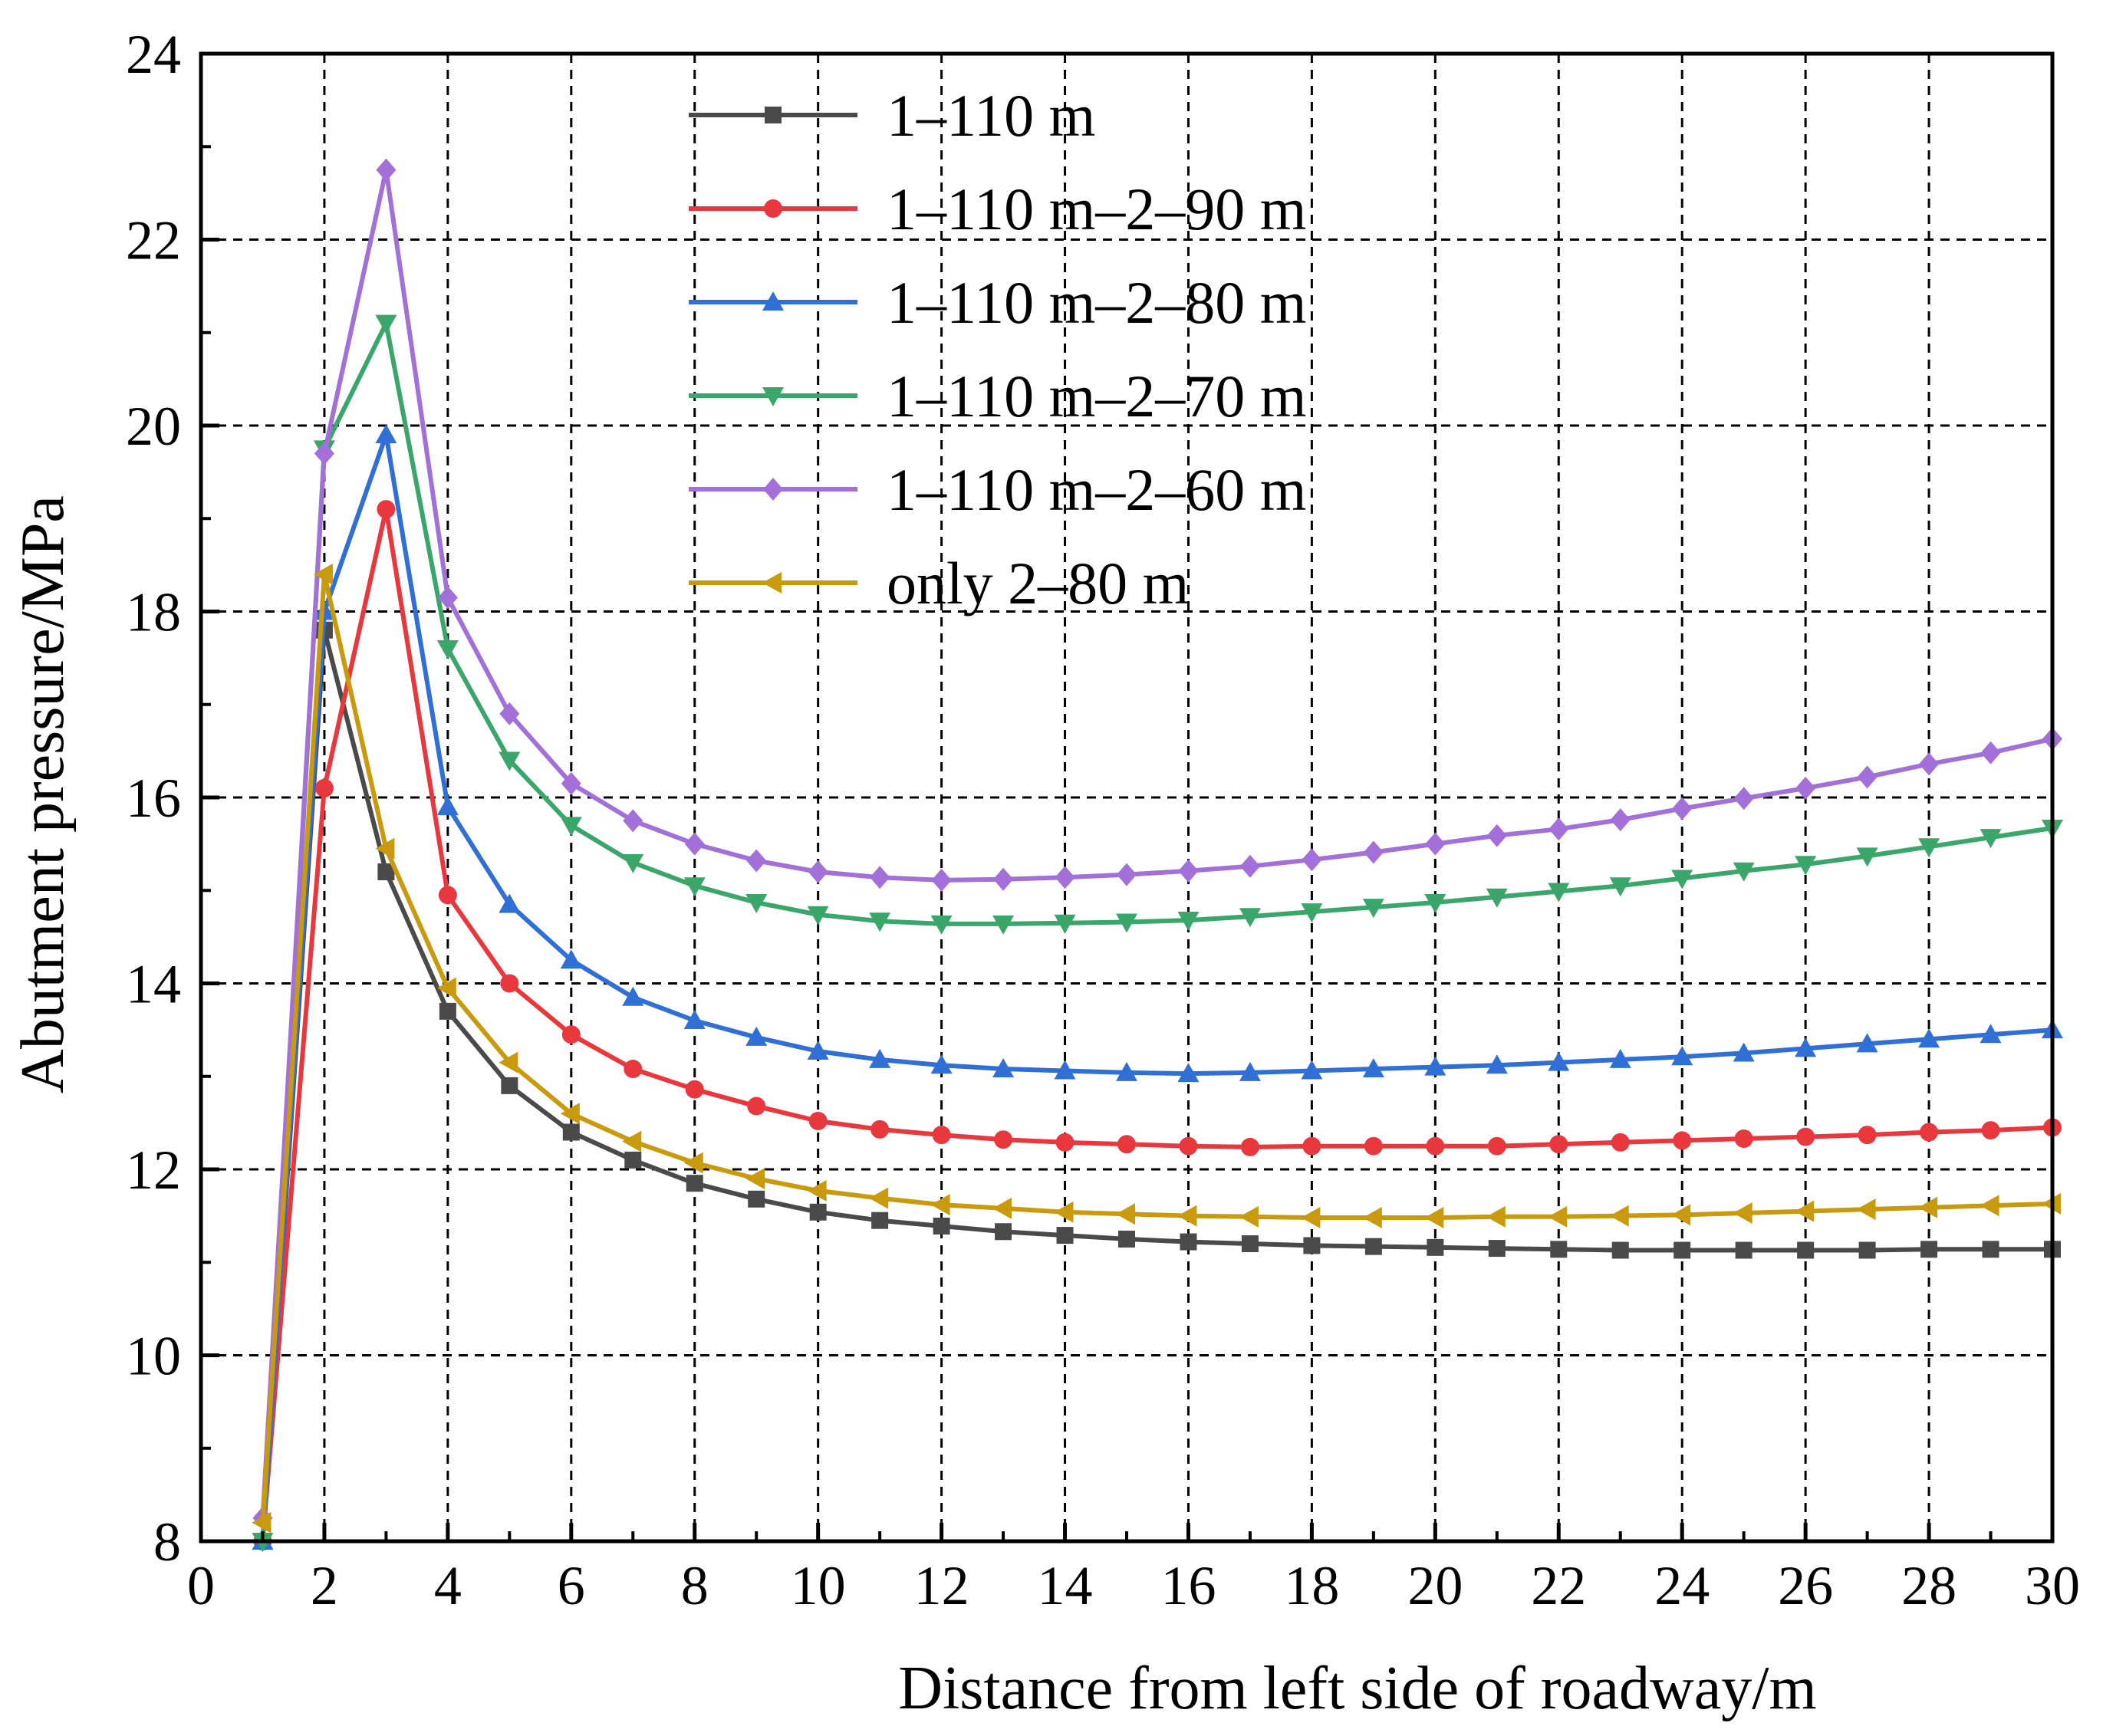 The width and height of the screenshot is (2103, 1736). I want to click on legend-item-4: 1–110 m–2–70 m, so click(997, 396).